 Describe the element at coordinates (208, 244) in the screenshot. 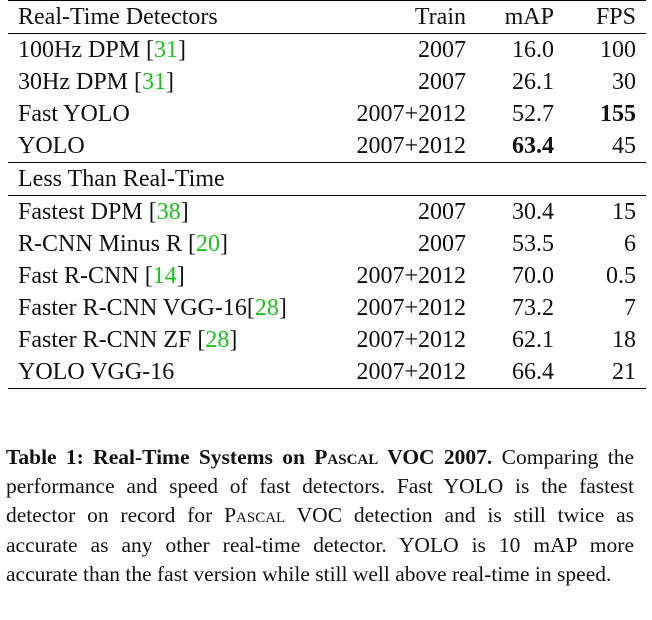

I see `citation-link: 20` at that location.